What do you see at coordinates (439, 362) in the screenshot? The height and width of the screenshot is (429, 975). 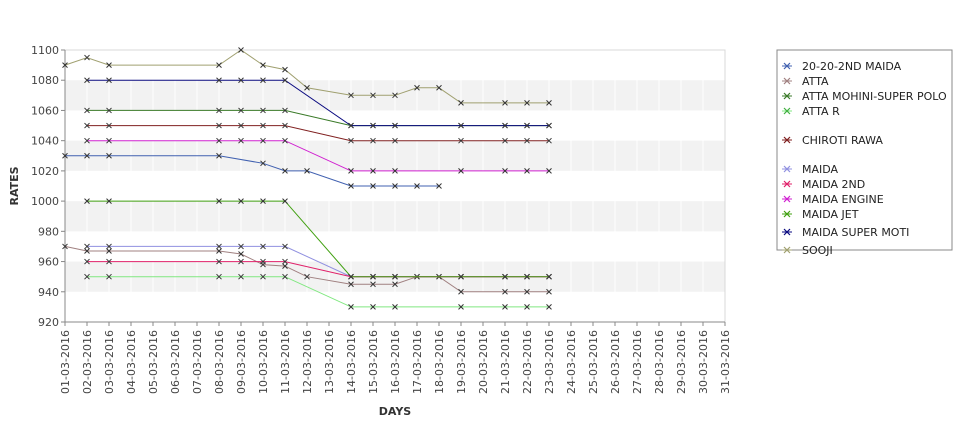 I see `x-tick-label: 18-03-2016` at bounding box center [439, 362].